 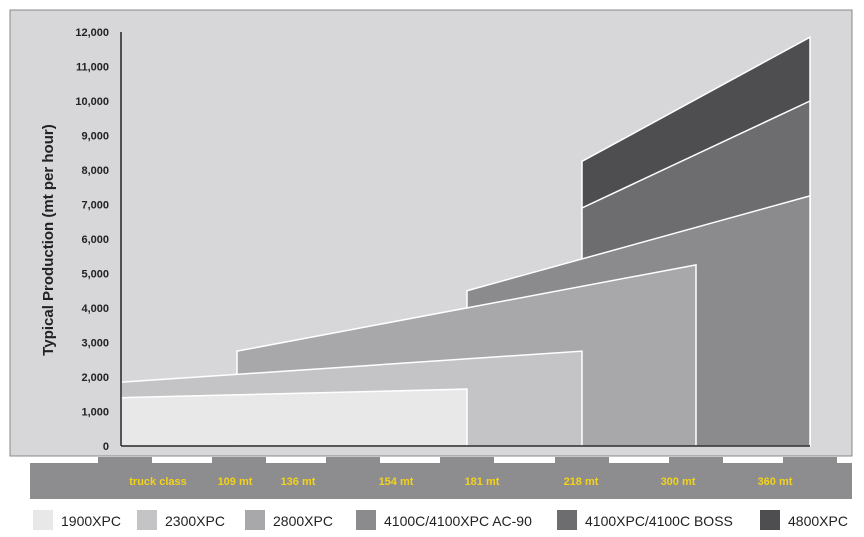 What do you see at coordinates (303, 521) in the screenshot?
I see `legend-label: 2800XPC` at bounding box center [303, 521].